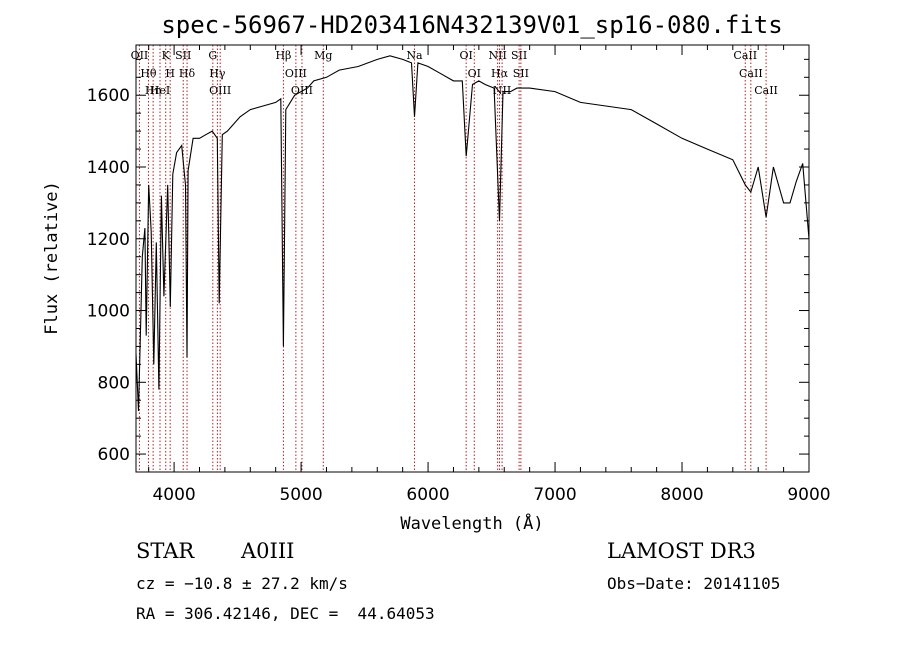 This screenshot has height=649, width=900. What do you see at coordinates (300, 495) in the screenshot?
I see `x-tick-label: 5000` at bounding box center [300, 495].